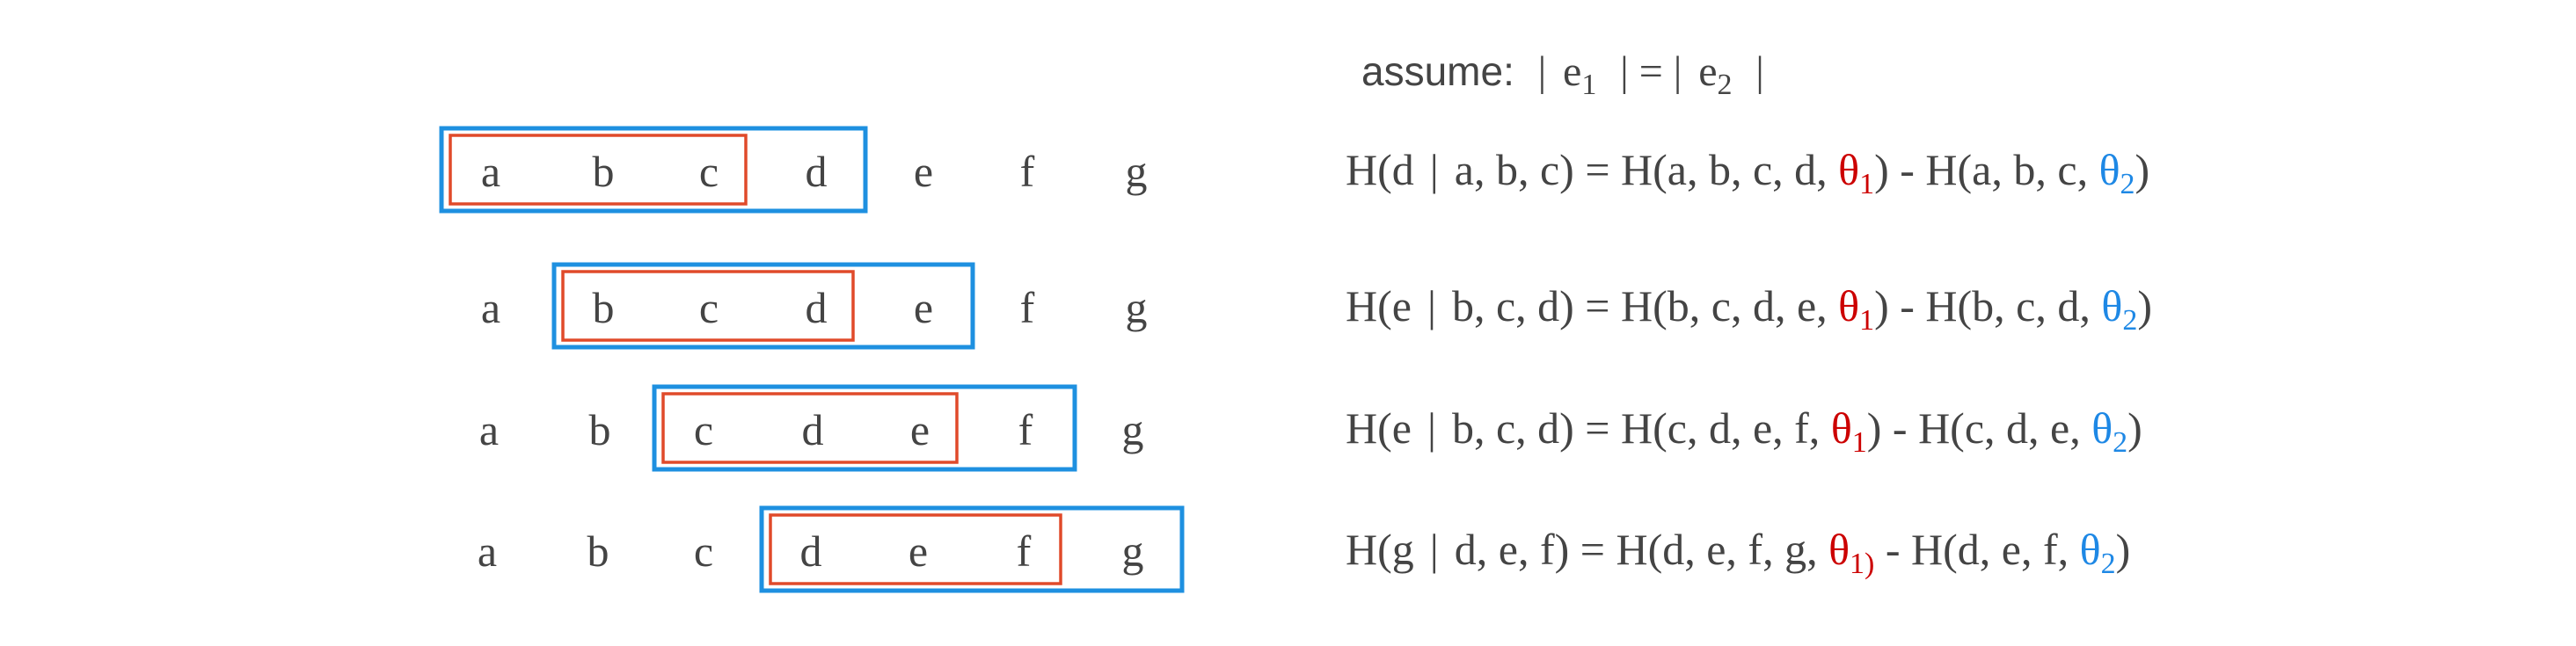  Describe the element at coordinates (1380, 549) in the screenshot. I see `eq-lhs: H(g` at that location.